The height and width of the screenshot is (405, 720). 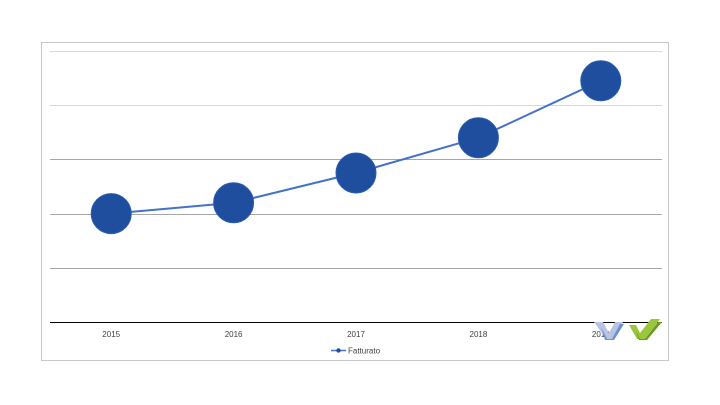 I want to click on x-tick-label: 2015, so click(x=111, y=334).